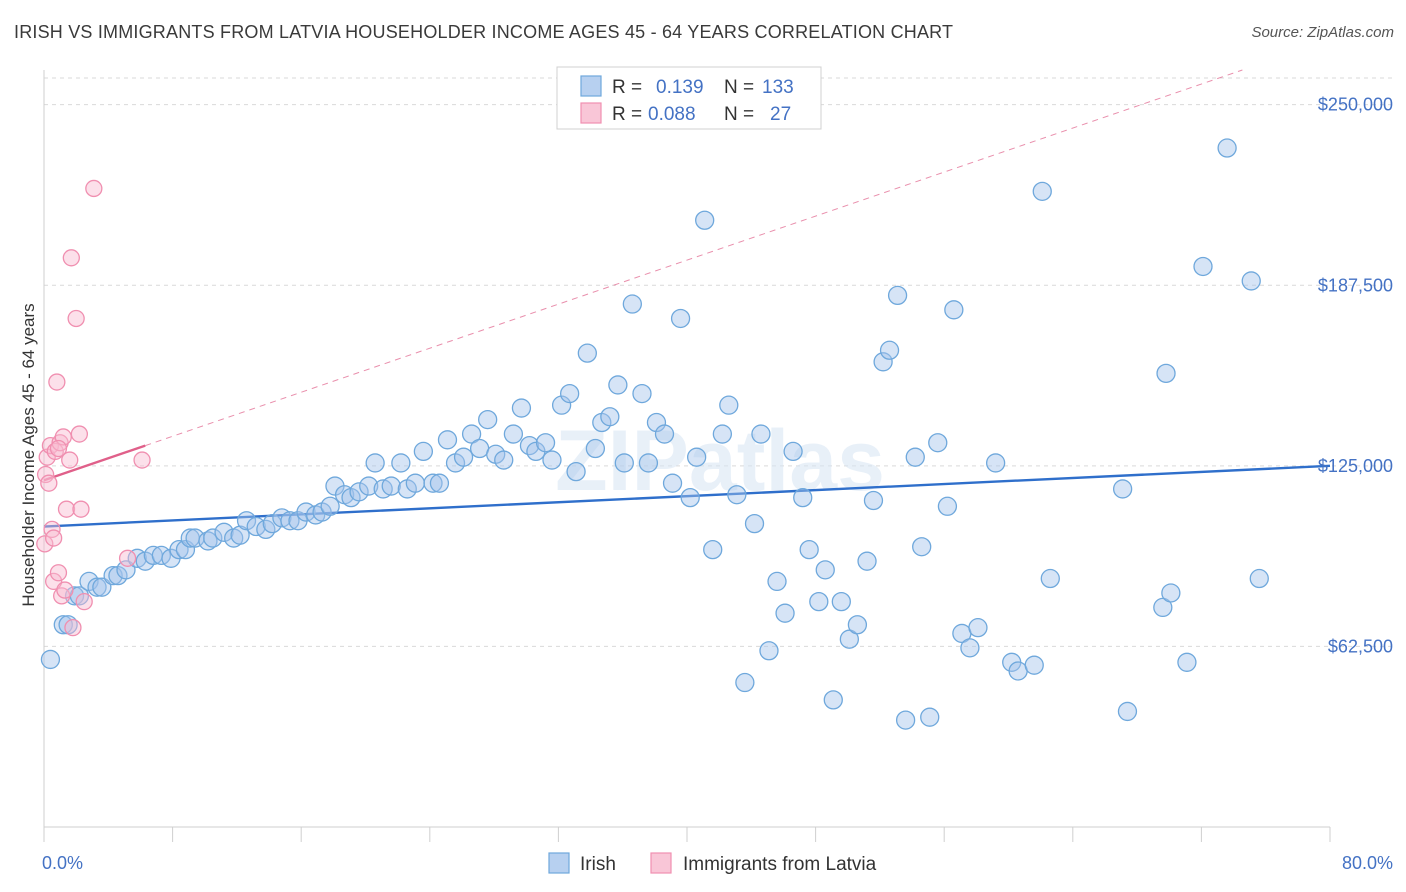 Image resolution: width=1406 pixels, height=892 pixels. I want to click on y-tick-label: $125,000, so click(1355, 466).